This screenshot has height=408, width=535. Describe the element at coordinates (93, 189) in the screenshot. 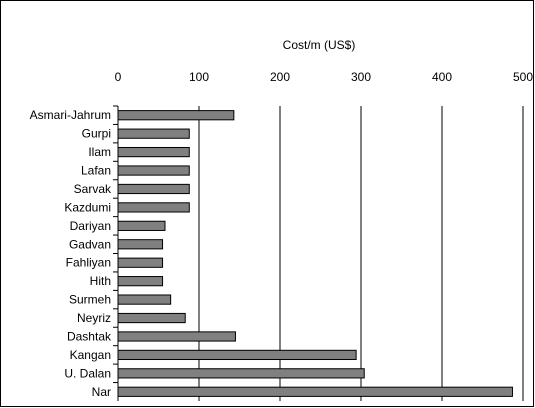

I see `category-label: Sarvak` at that location.